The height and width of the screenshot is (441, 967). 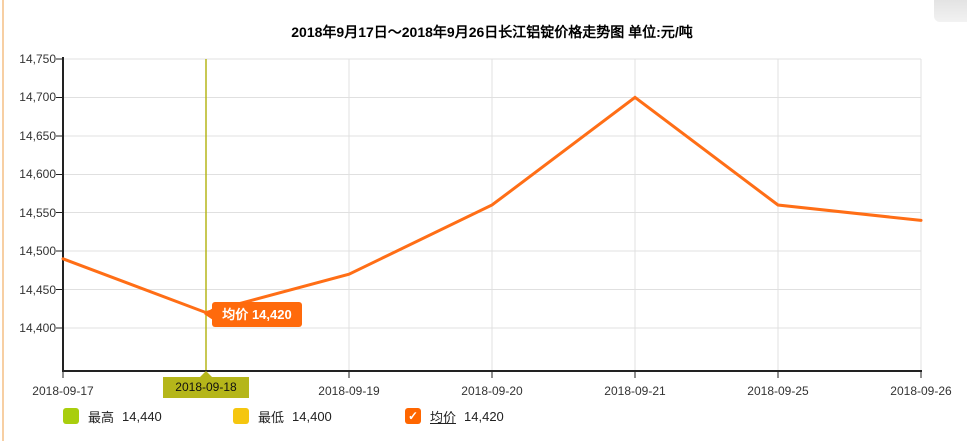 I want to click on tooltip-label: 均价, so click(x=235, y=314).